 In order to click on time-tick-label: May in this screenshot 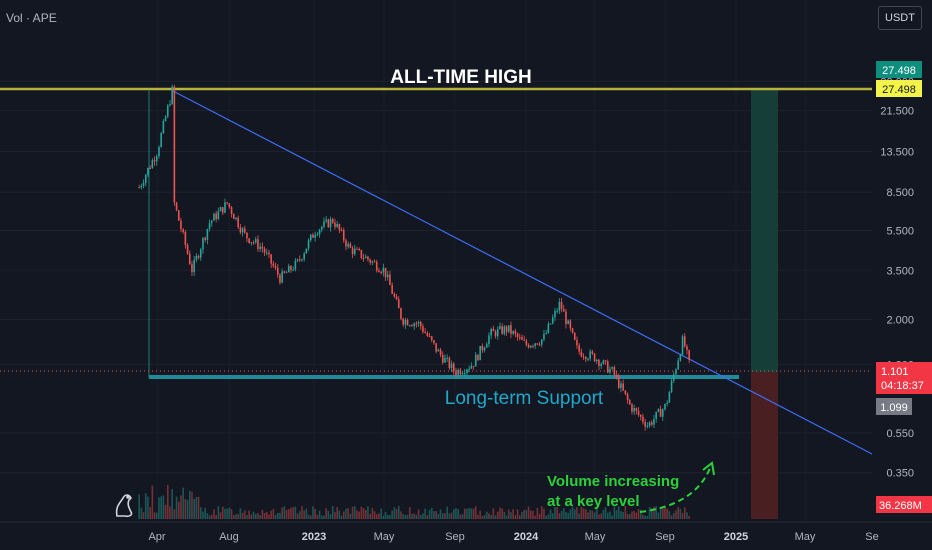, I will do `click(595, 537)`.